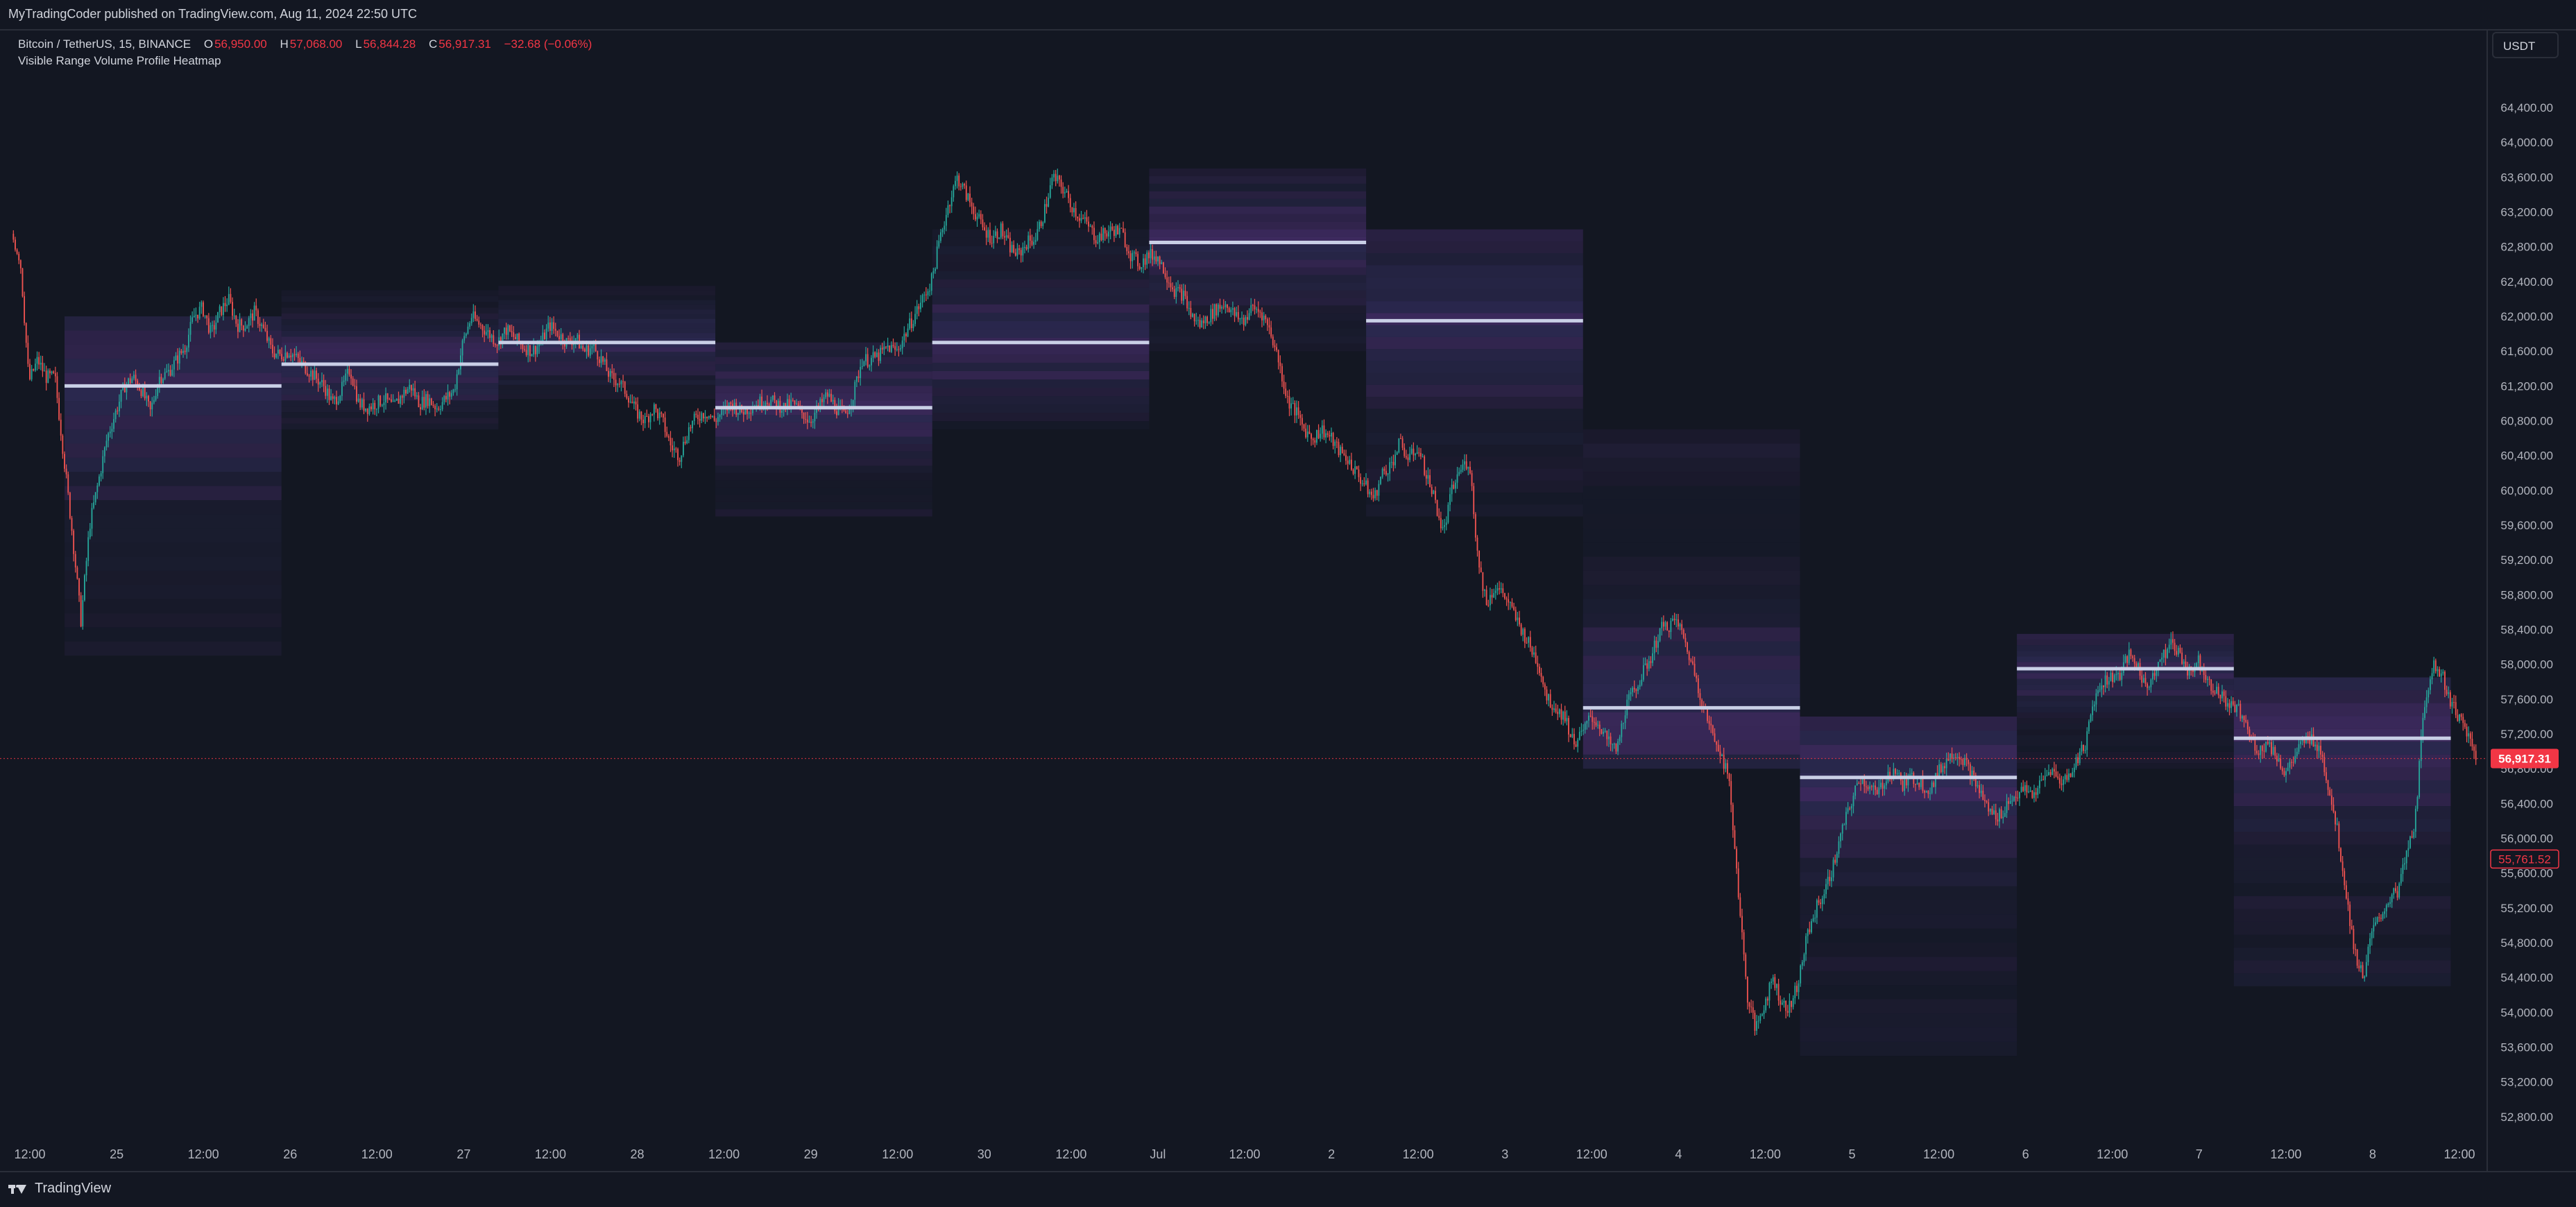 The width and height of the screenshot is (2576, 1207). Describe the element at coordinates (119, 61) in the screenshot. I see `indicator-name: Visible Range Volume Profile Heatmap` at that location.